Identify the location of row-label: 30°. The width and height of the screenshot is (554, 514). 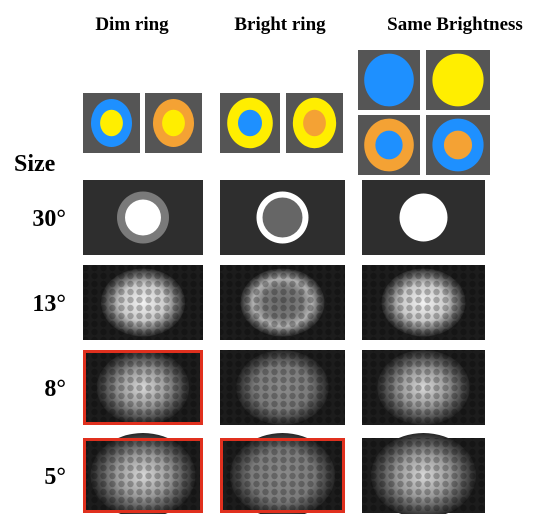
(49, 219).